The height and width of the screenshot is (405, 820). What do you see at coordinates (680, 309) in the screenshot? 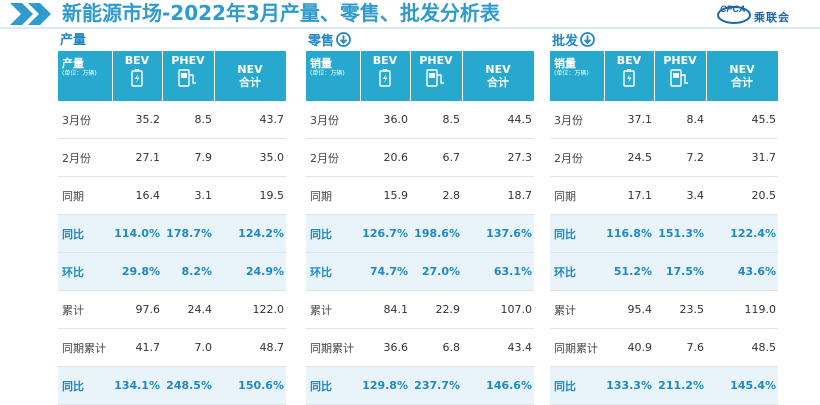
I see `cell-phev: 23.5` at bounding box center [680, 309].